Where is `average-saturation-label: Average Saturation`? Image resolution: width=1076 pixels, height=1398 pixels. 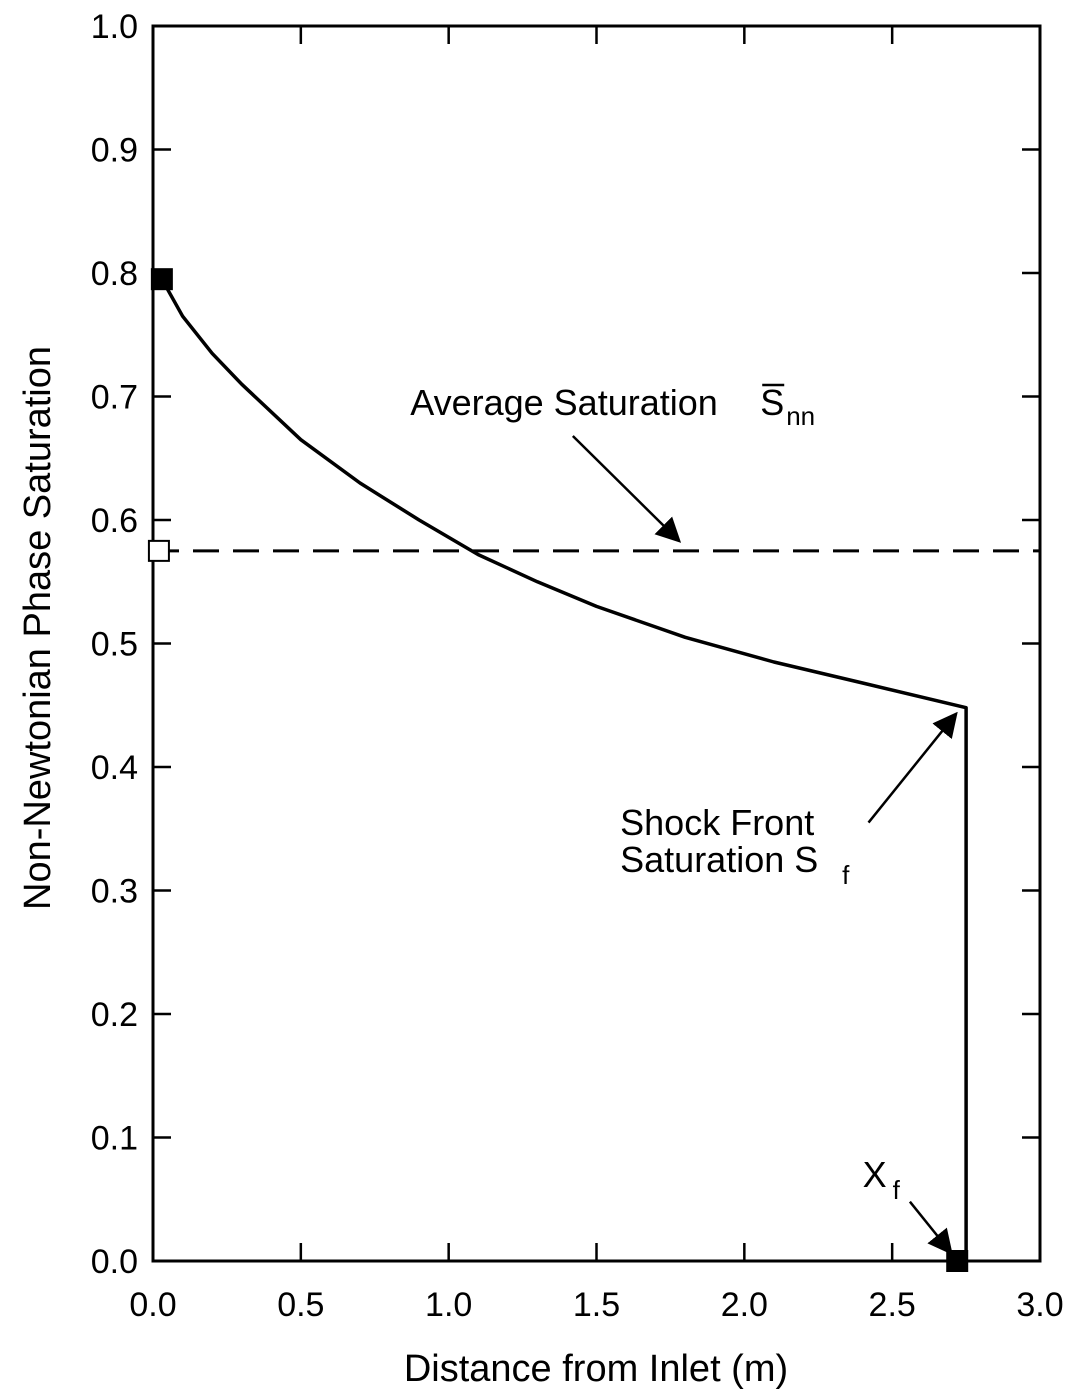 average-saturation-label: Average Saturation is located at coordinates (564, 402).